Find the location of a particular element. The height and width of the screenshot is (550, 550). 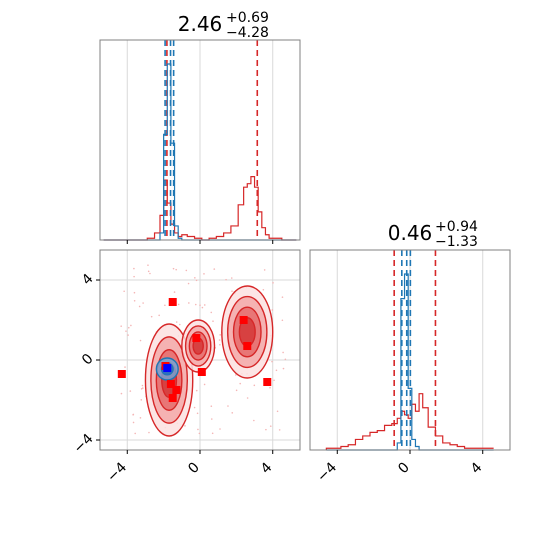

param1-title: 2.46 is located at coordinates (200, 24).